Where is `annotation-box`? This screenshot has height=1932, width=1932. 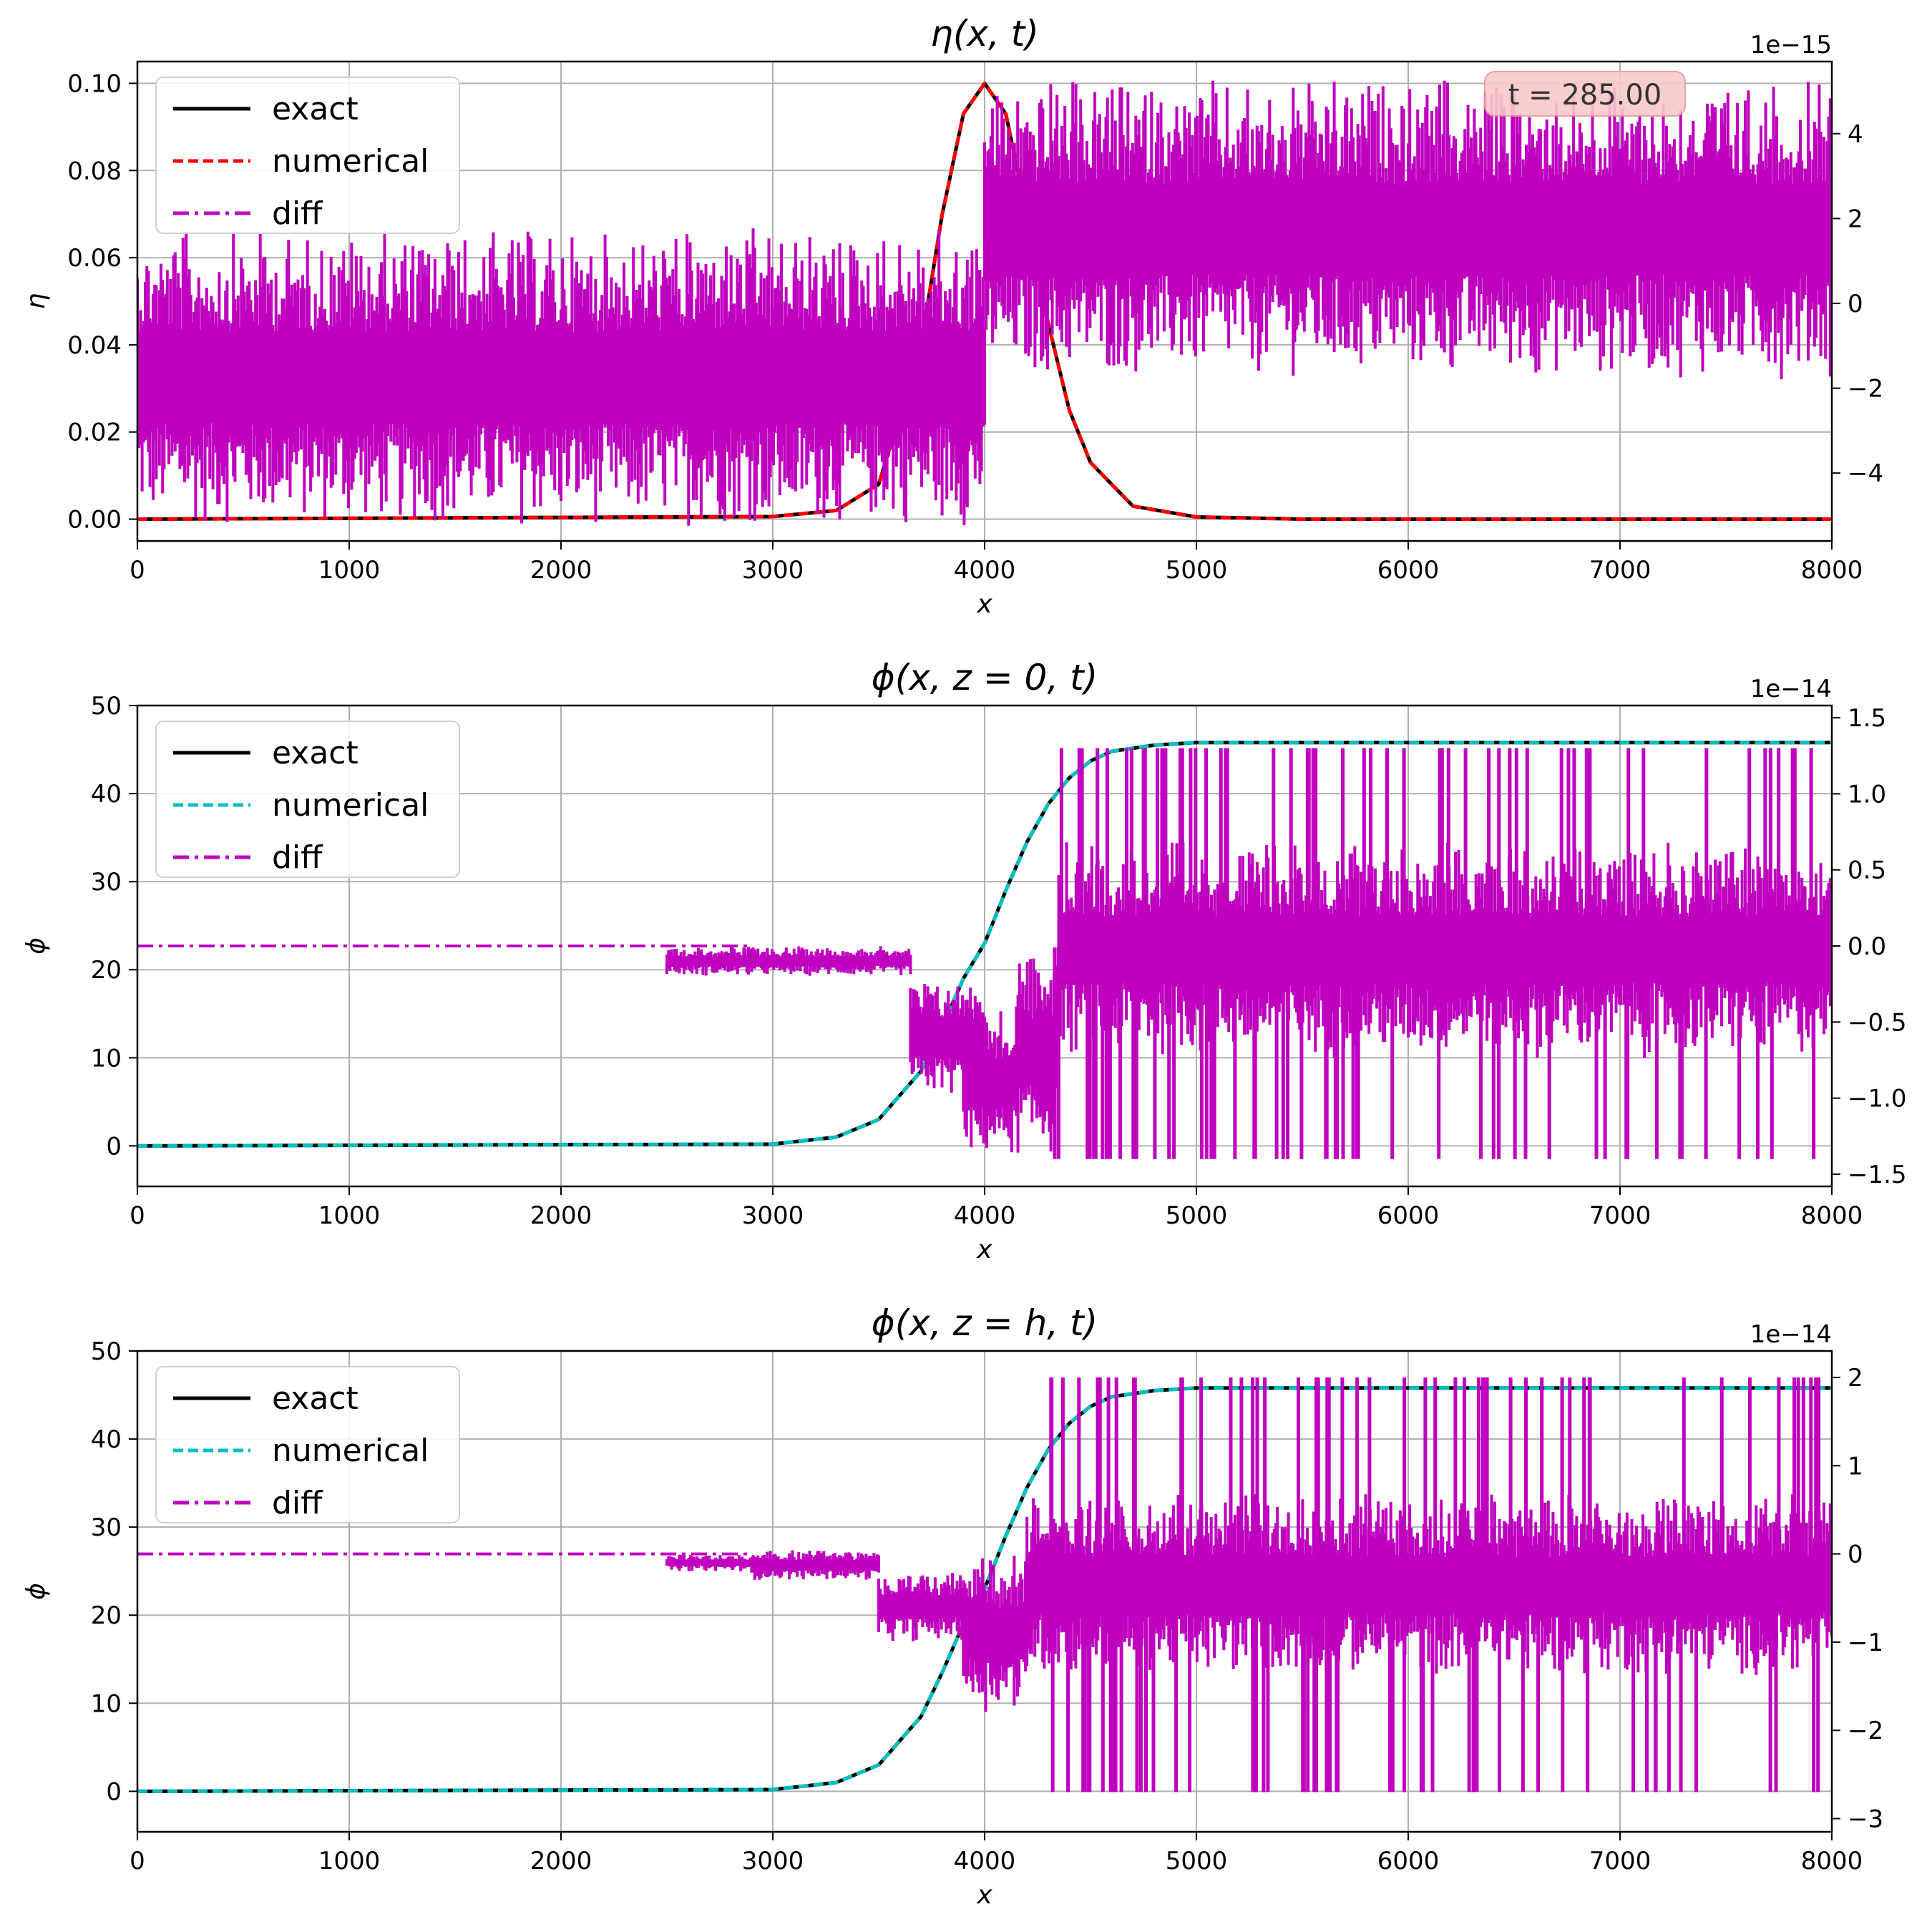
annotation-box is located at coordinates (1585, 94).